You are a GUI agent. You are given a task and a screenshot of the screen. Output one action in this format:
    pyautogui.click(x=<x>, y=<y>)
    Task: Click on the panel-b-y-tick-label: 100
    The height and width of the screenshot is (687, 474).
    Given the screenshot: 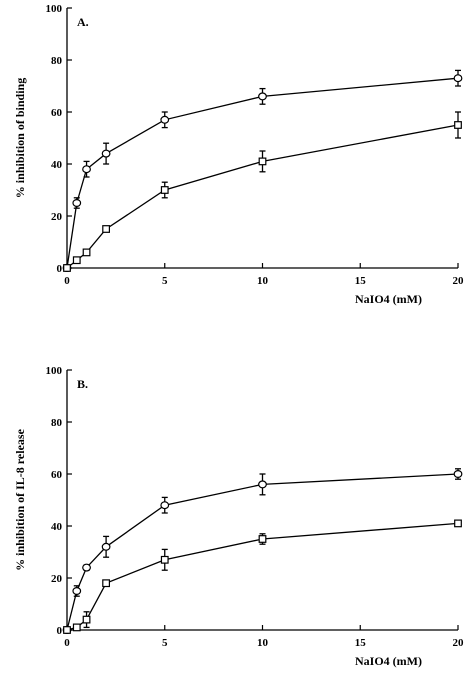 What is the action you would take?
    pyautogui.click(x=54, y=371)
    